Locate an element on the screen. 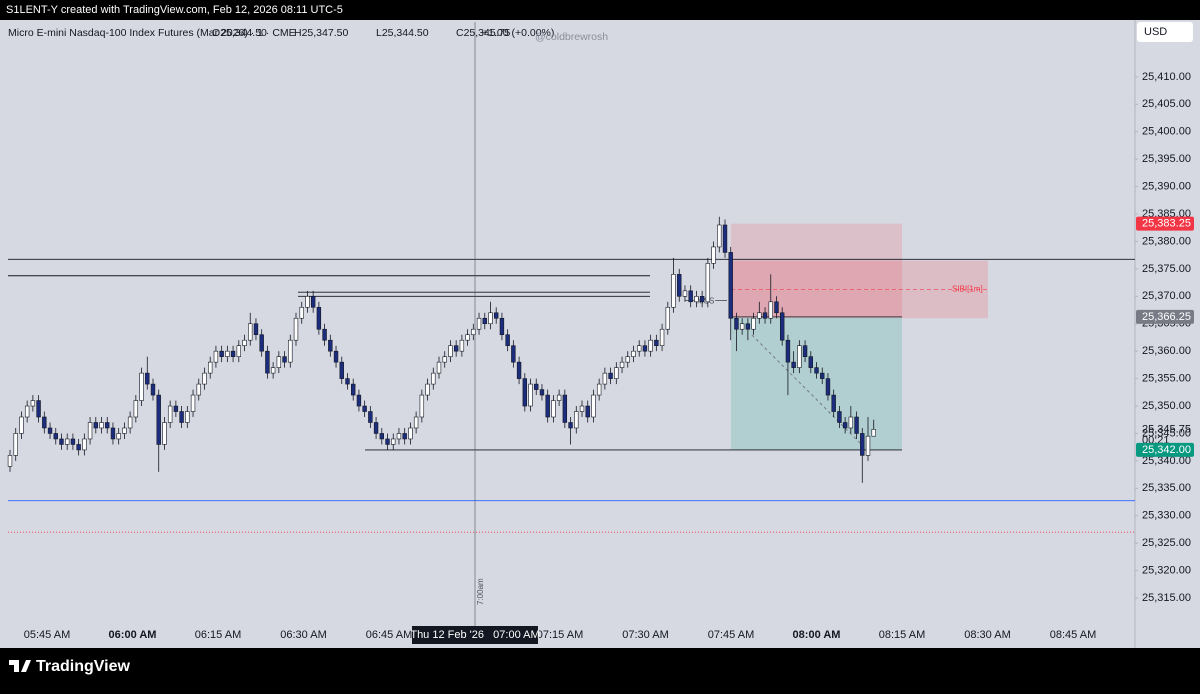  legend-close: C25,345.75 is located at coordinates (483, 33).